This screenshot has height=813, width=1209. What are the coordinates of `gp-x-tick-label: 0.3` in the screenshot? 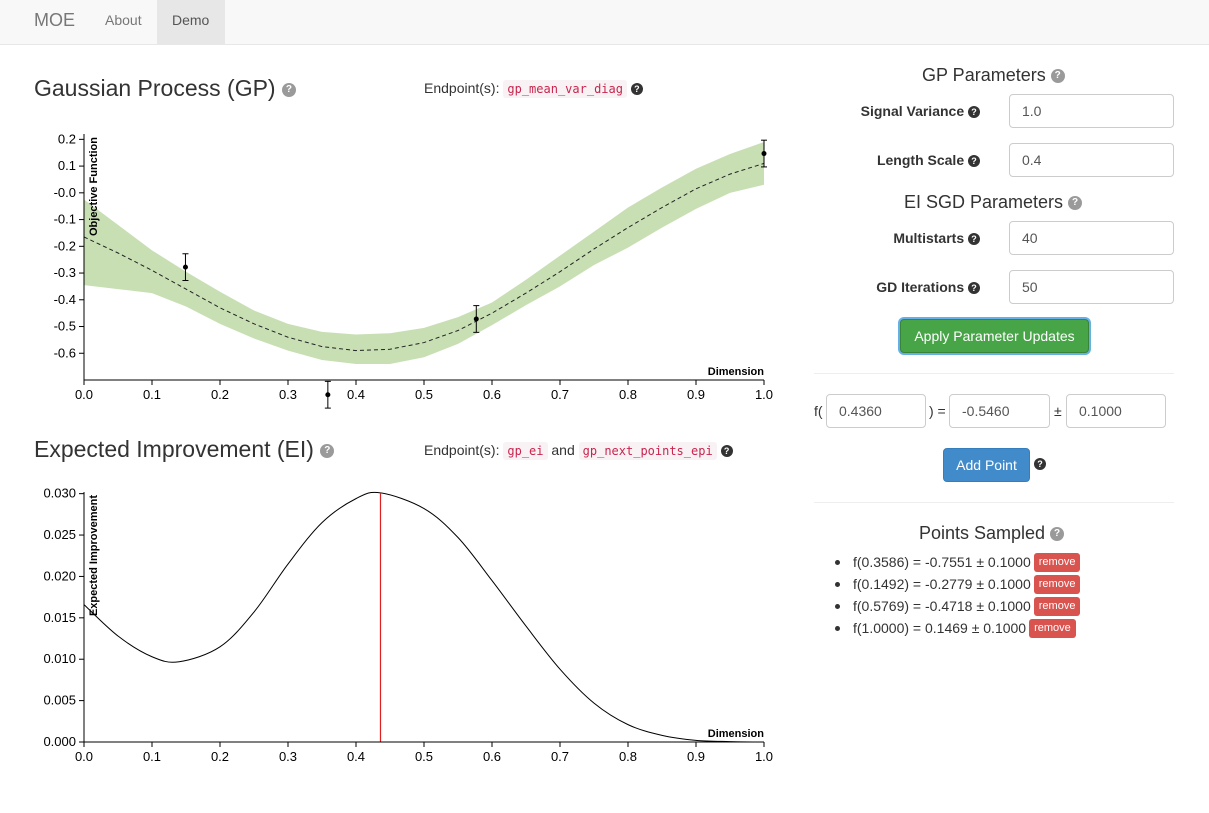 It's located at (288, 394).